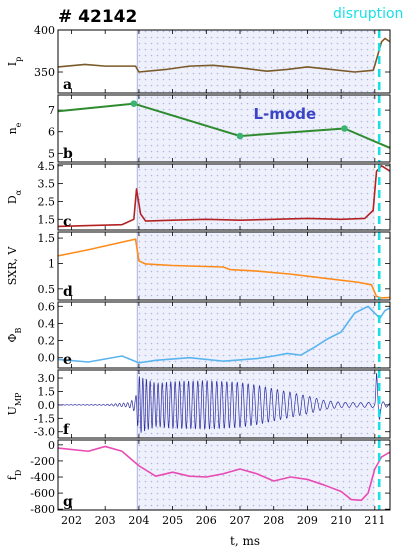 The height and width of the screenshot is (550, 410). I want to click on y-axis-label: SXR, V, so click(12, 266).